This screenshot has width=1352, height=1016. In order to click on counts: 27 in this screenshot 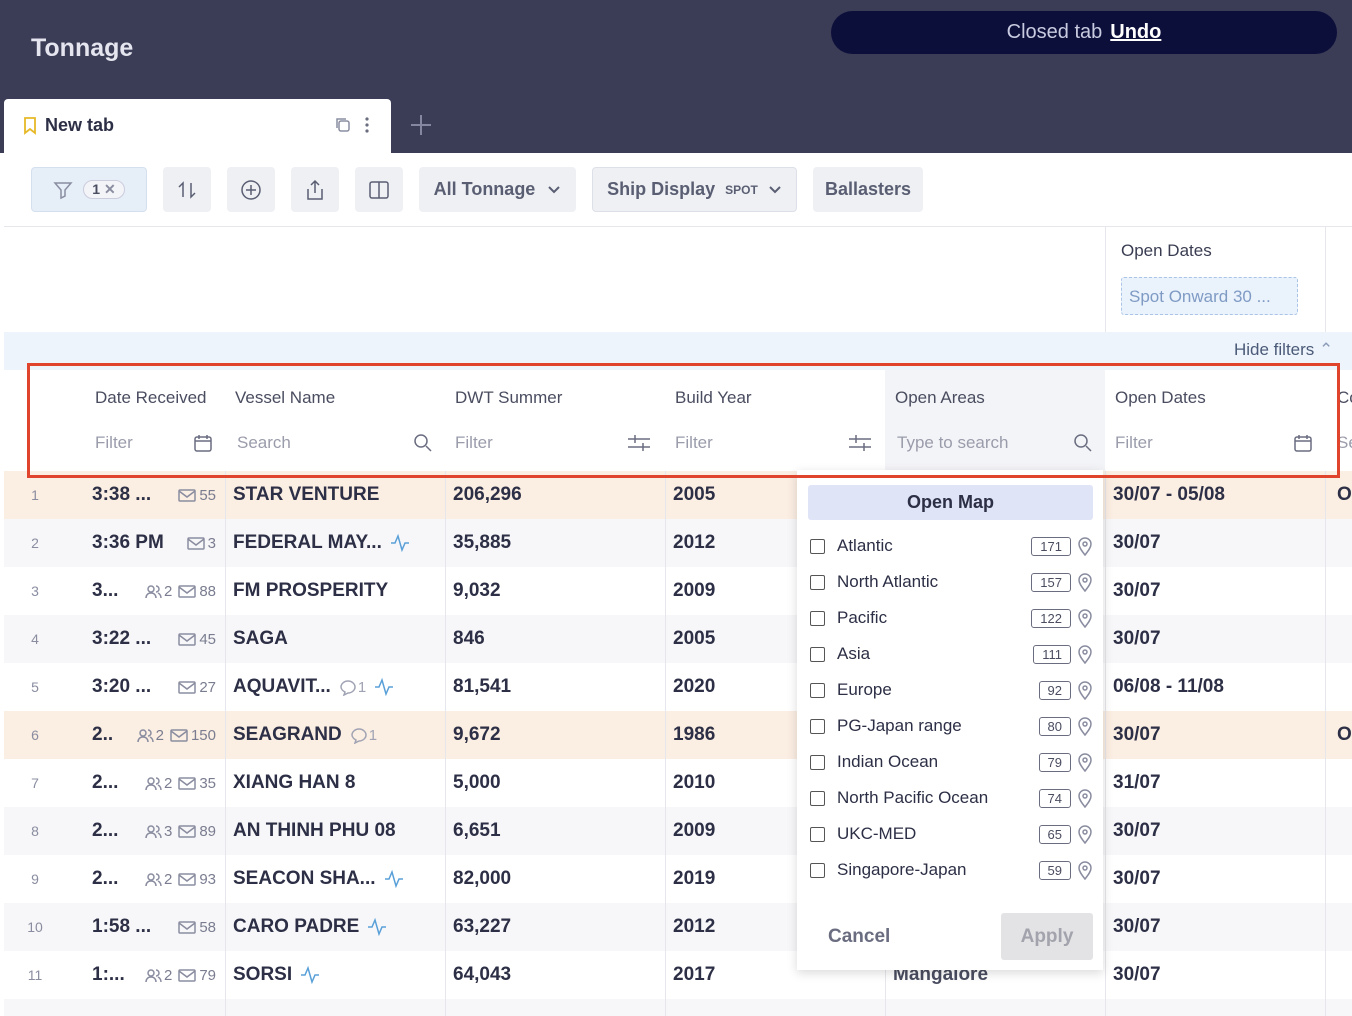, I will do `click(197, 687)`.